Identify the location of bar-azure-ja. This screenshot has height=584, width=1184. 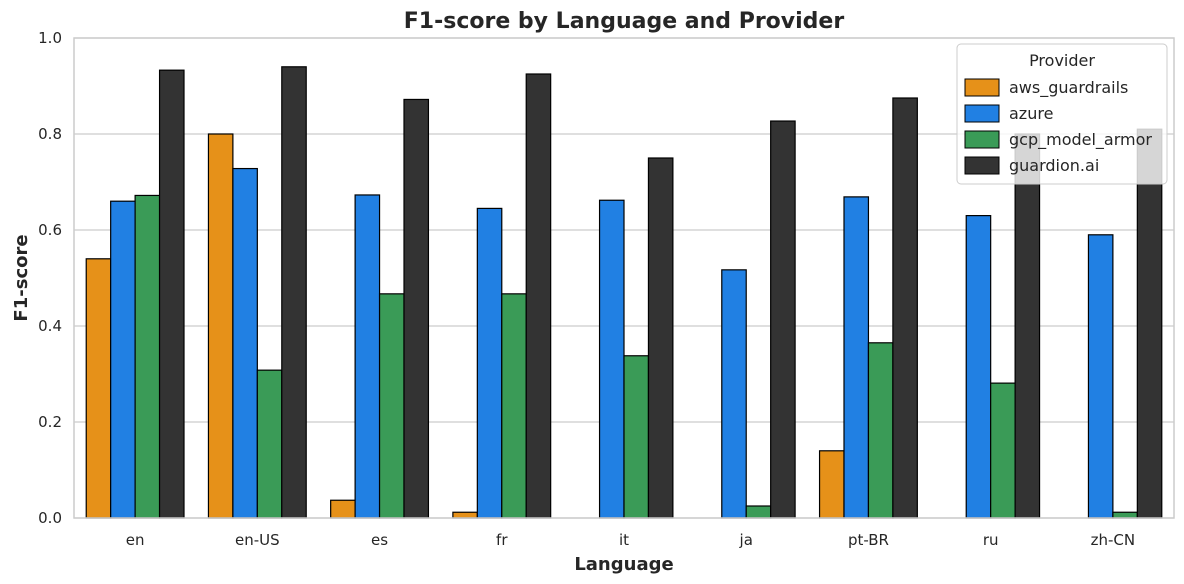
(734, 394).